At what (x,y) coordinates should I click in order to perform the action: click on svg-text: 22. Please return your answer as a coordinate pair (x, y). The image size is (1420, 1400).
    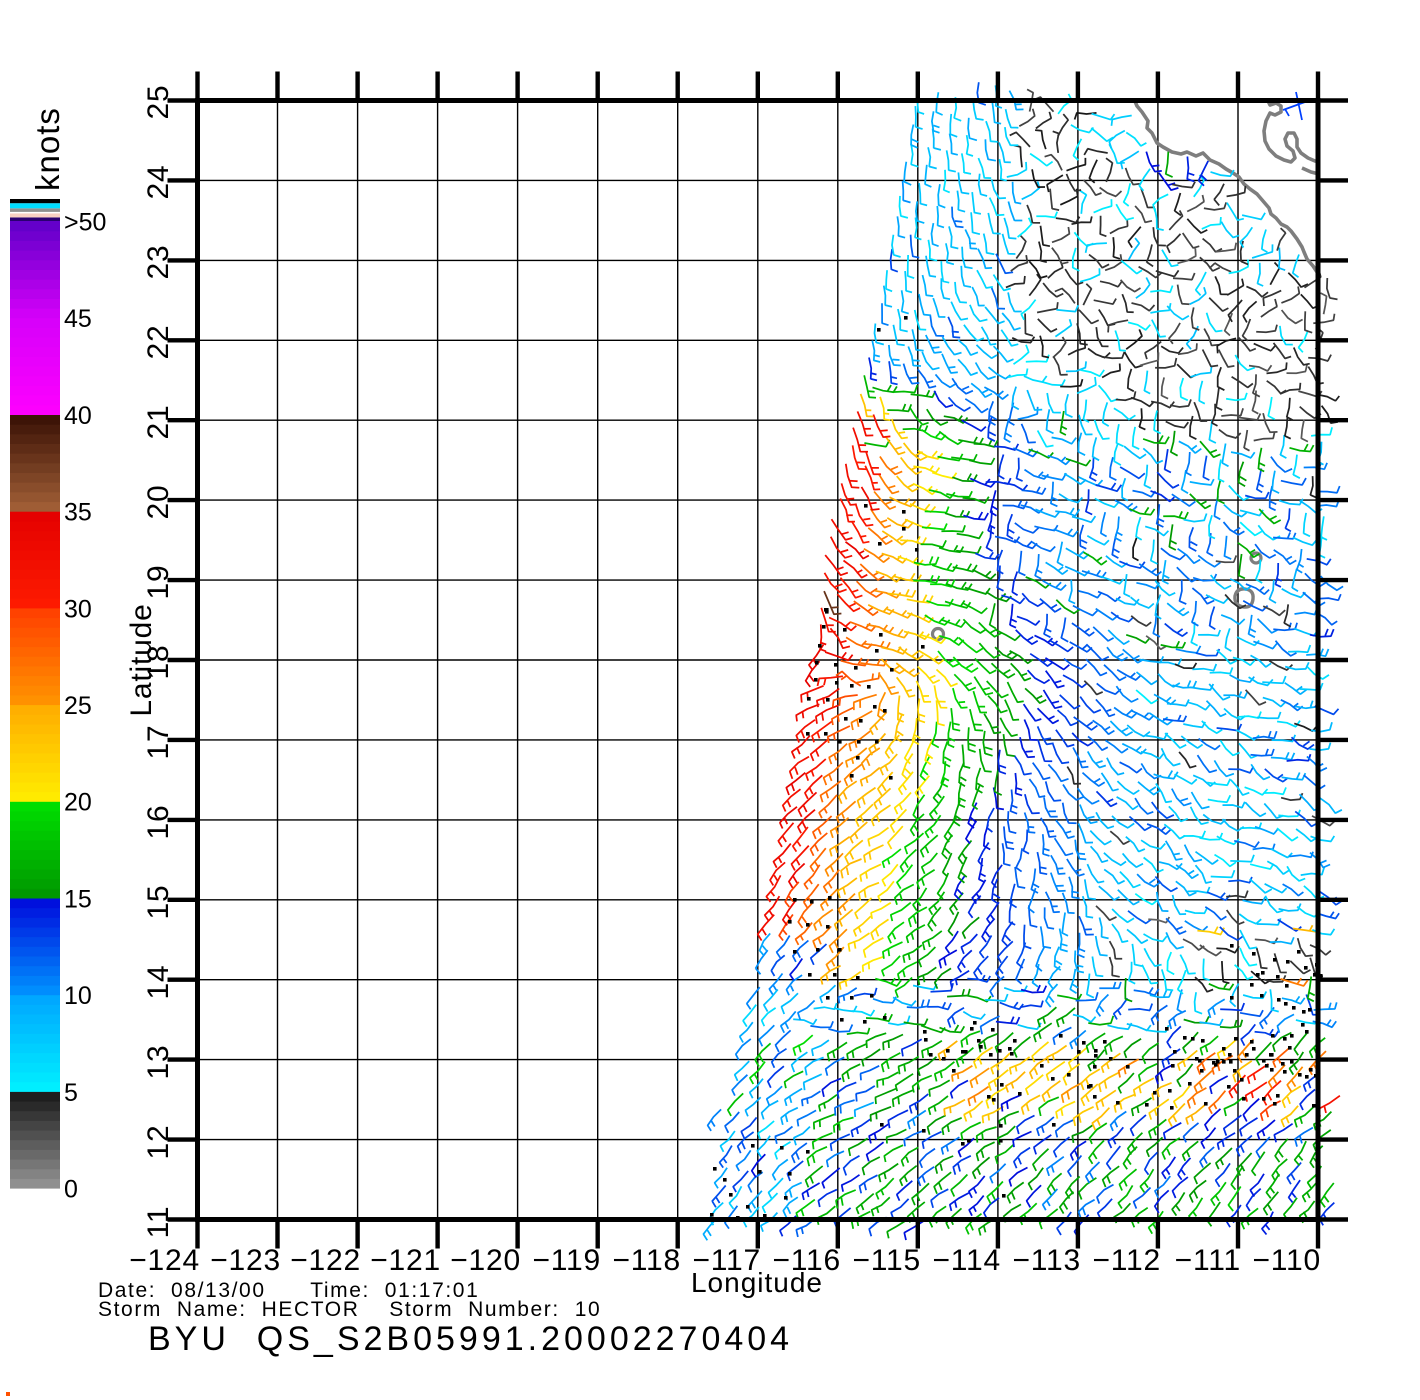
    Looking at the image, I should click on (158, 342).